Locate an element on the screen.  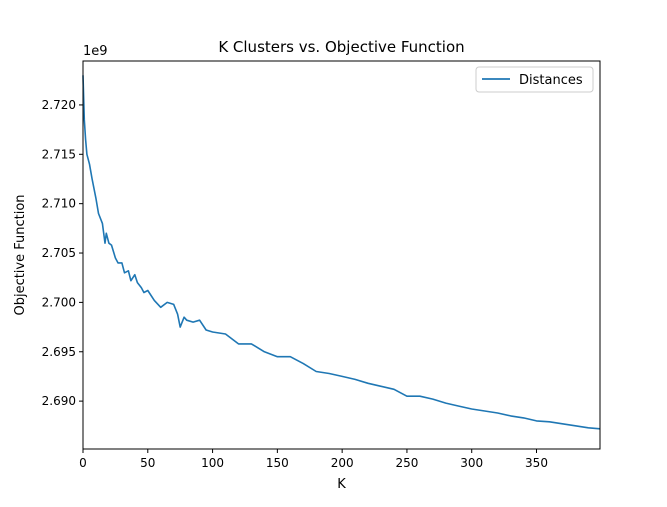
x-tick-label: 150 is located at coordinates (277, 463).